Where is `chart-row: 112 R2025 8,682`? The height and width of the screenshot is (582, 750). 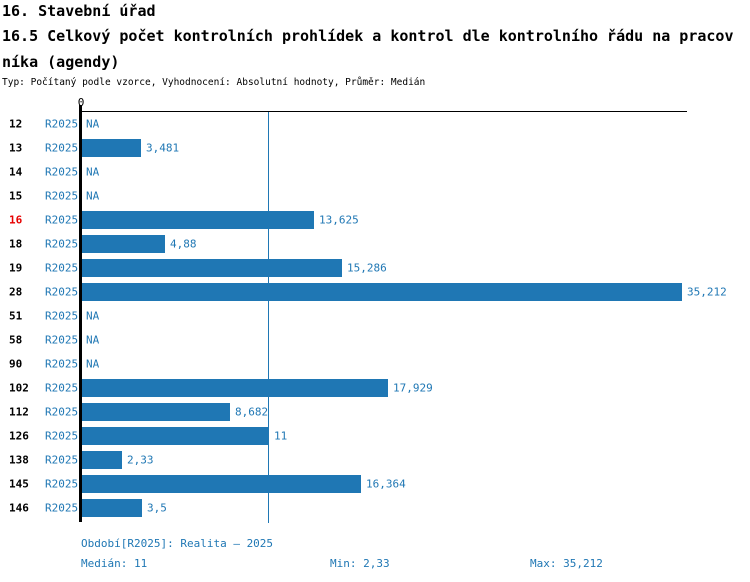 chart-row: 112 R2025 8,682 is located at coordinates (375, 412).